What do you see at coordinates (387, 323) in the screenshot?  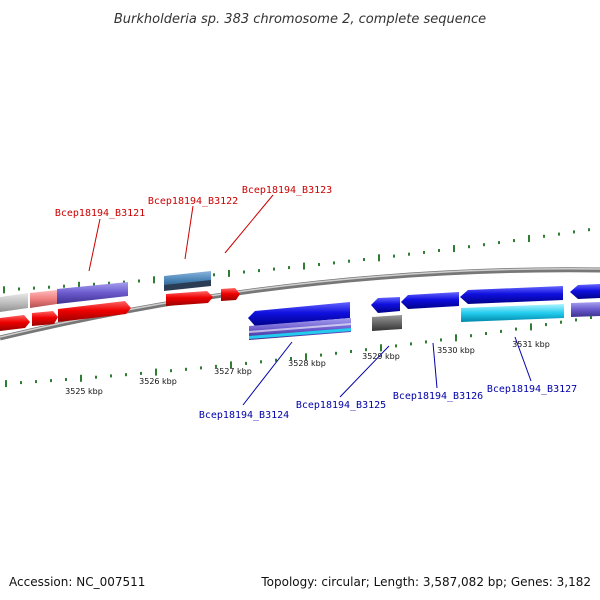 I see `gene-reverse-dark-grey` at bounding box center [387, 323].